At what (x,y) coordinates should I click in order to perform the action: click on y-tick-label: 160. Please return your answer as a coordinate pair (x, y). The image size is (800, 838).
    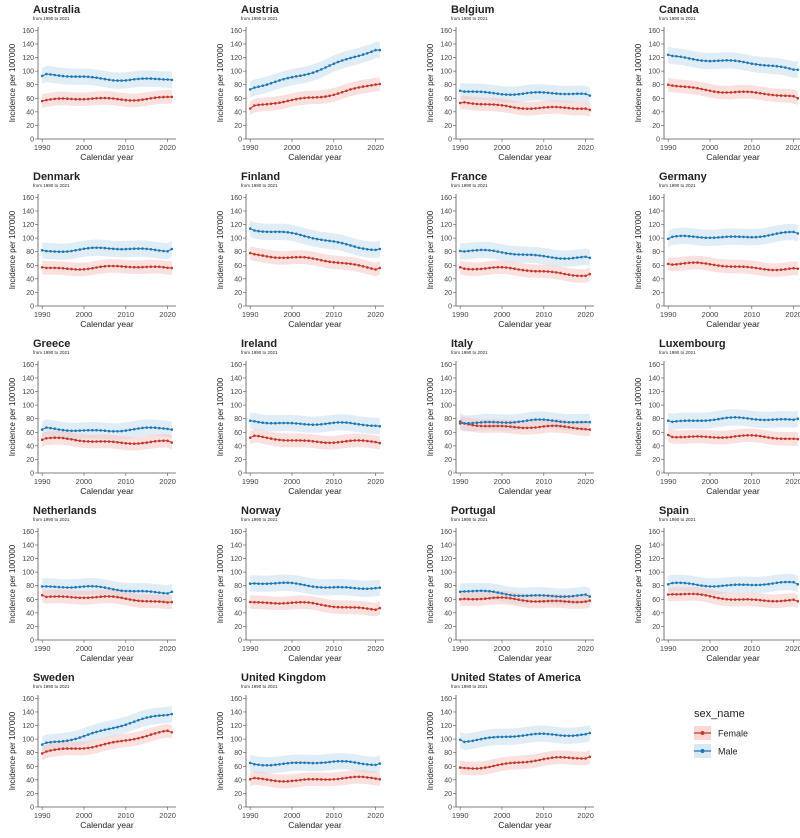
    Looking at the image, I should click on (446, 532).